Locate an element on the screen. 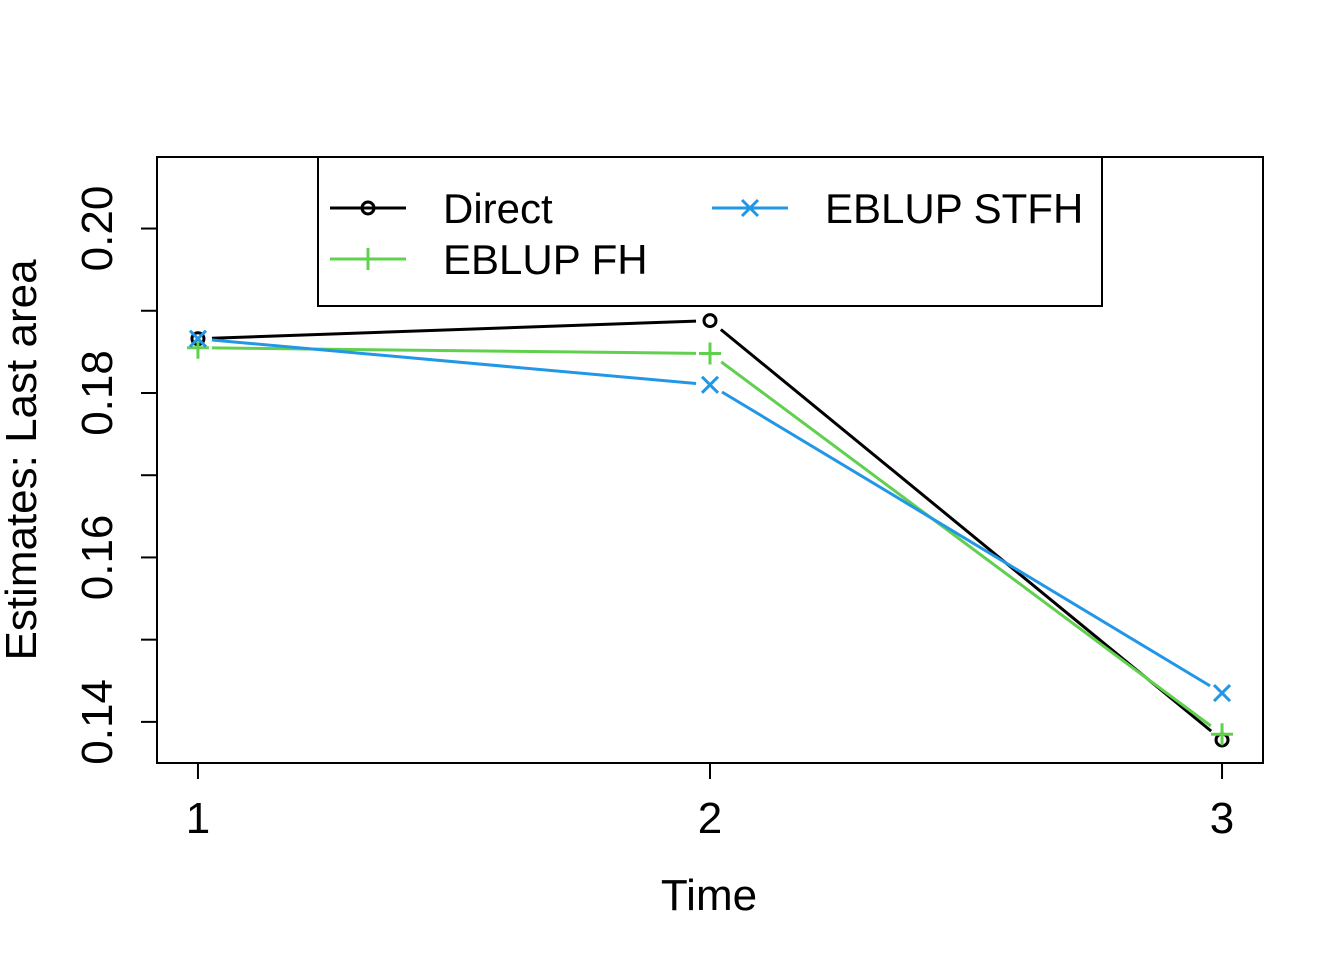 The image size is (1344, 960). y-tick-label: 0.18 is located at coordinates (97, 393).